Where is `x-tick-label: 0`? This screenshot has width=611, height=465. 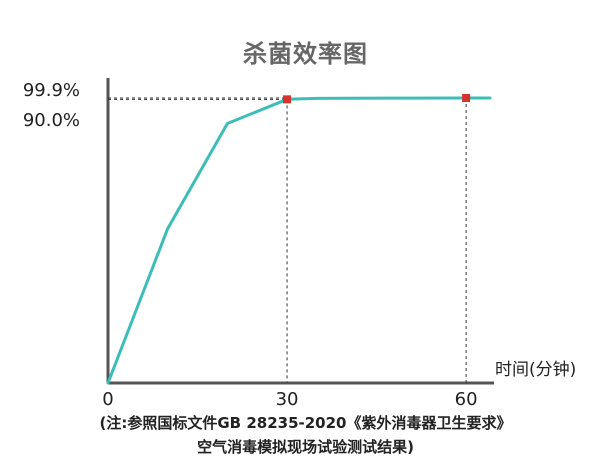 x-tick-label: 0 is located at coordinates (107, 399).